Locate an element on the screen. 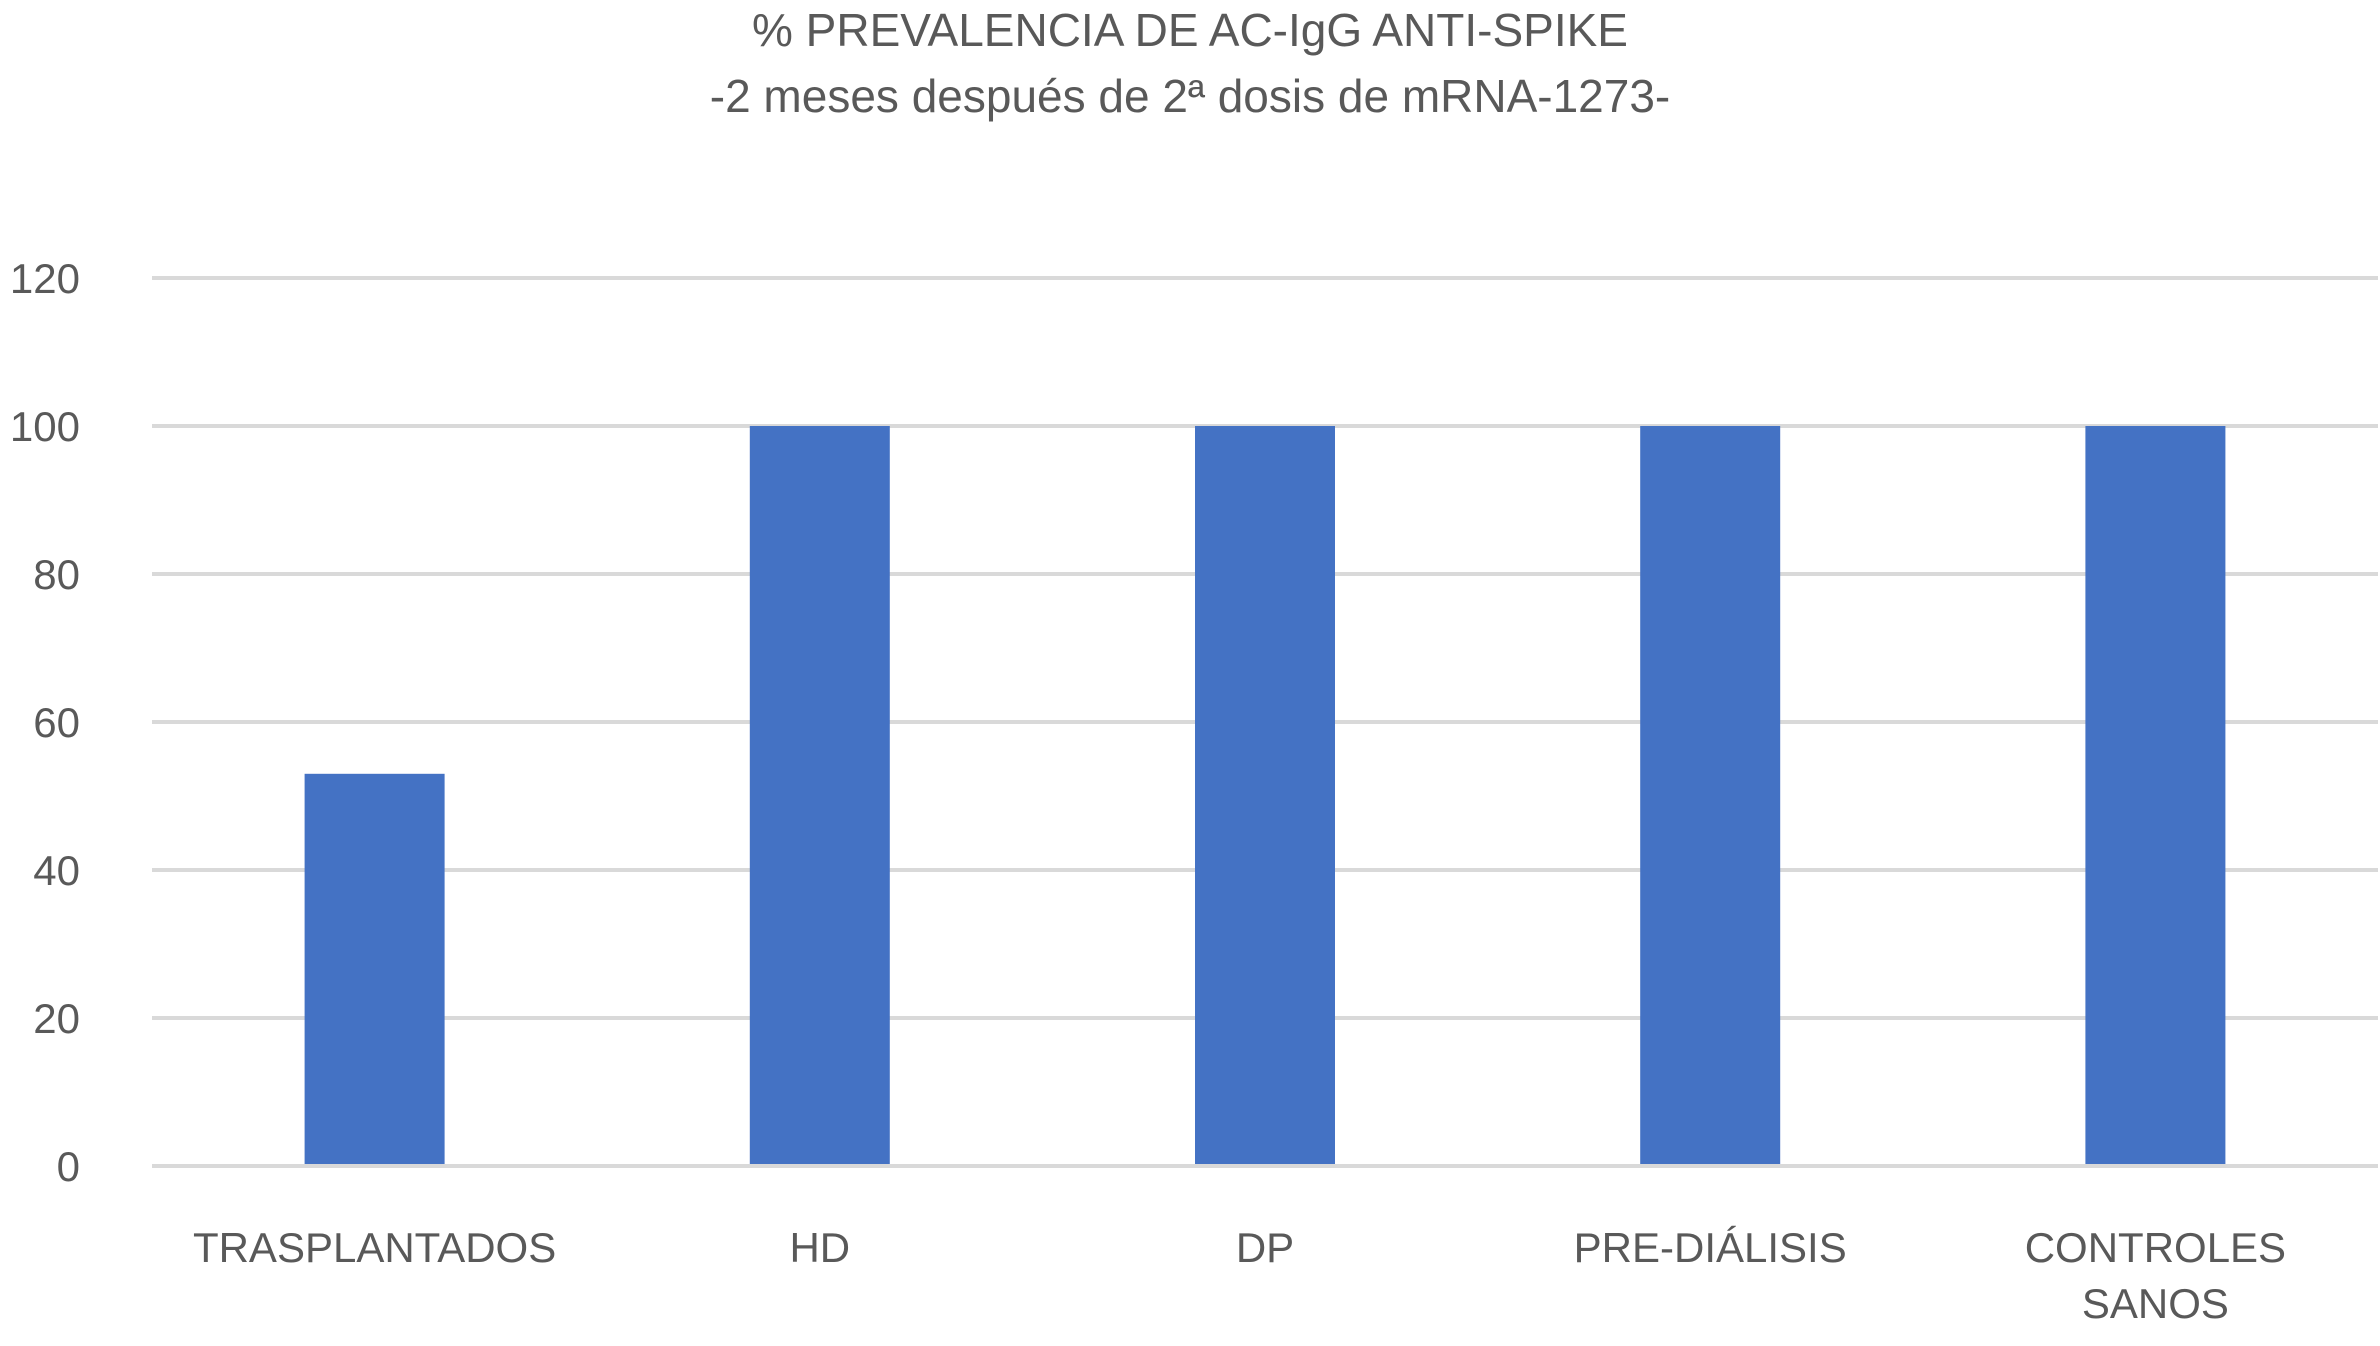 Image resolution: width=2380 pixels, height=1346 pixels. y-axis-ticks: 0 20 40 60 80 100 120 is located at coordinates (45, 722).